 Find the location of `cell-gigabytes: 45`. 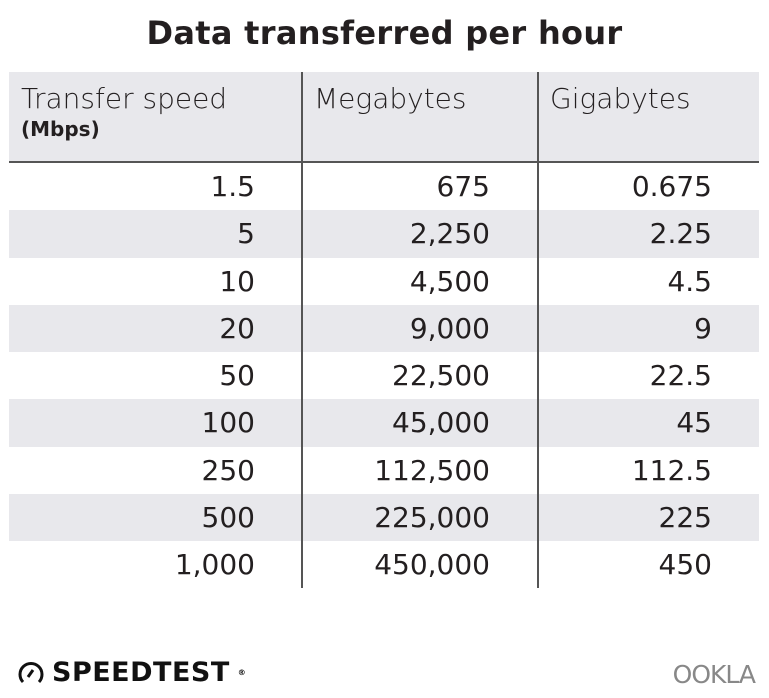

cell-gigabytes: 45 is located at coordinates (694, 423).